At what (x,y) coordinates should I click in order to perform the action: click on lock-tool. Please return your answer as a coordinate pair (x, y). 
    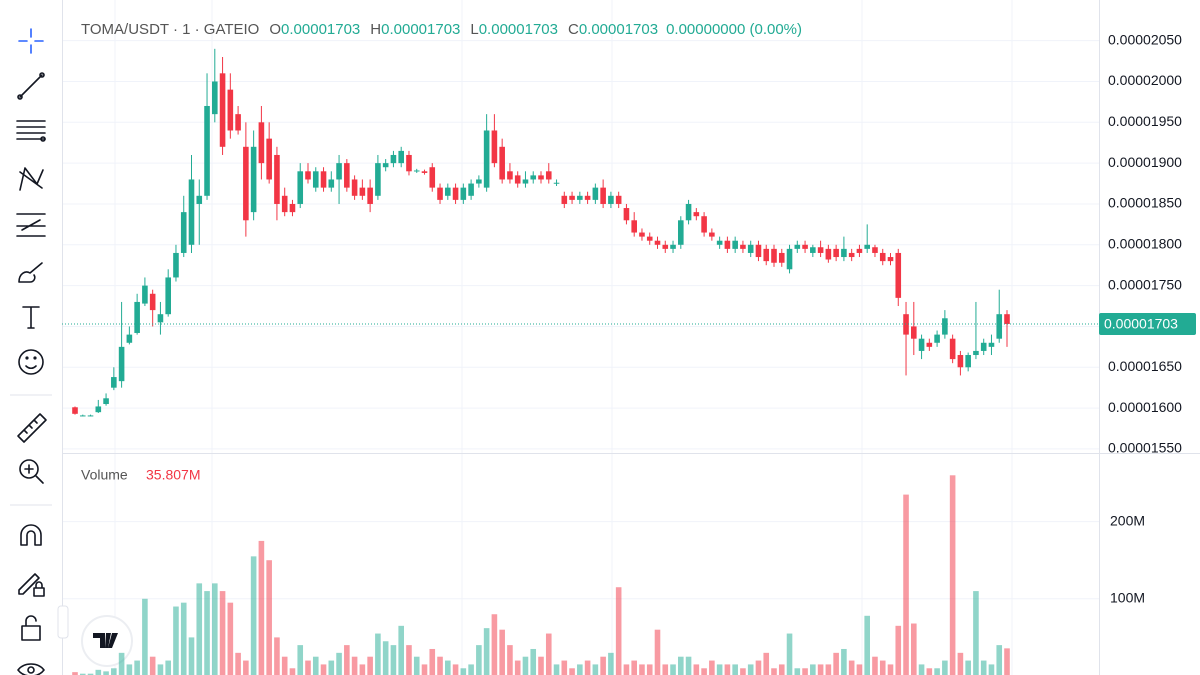
    Looking at the image, I should click on (31, 628).